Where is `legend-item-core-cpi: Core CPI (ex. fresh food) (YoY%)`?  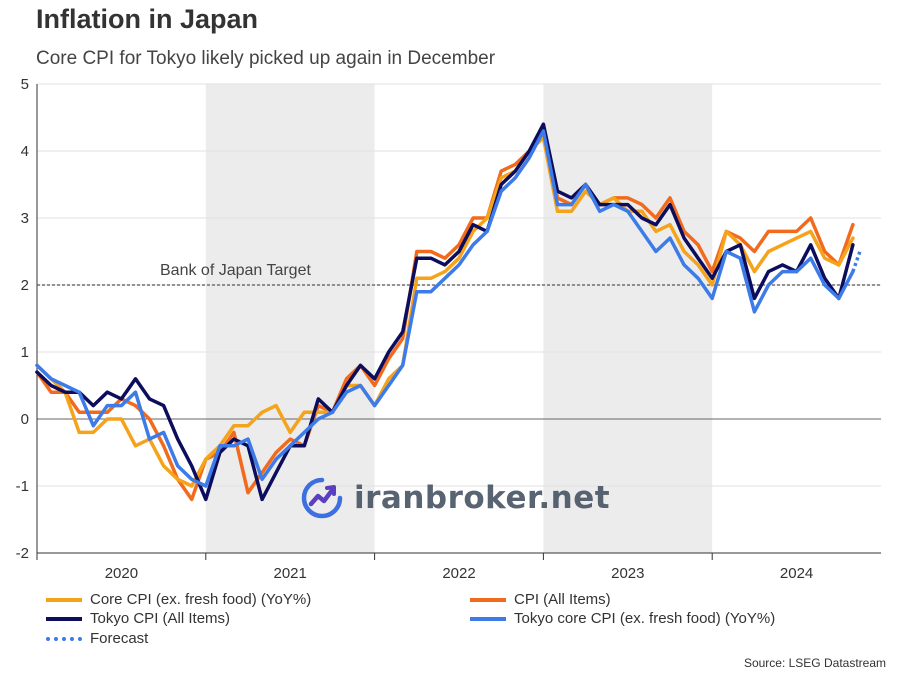 legend-item-core-cpi: Core CPI (ex. fresh food) (YoY%) is located at coordinates (178, 599).